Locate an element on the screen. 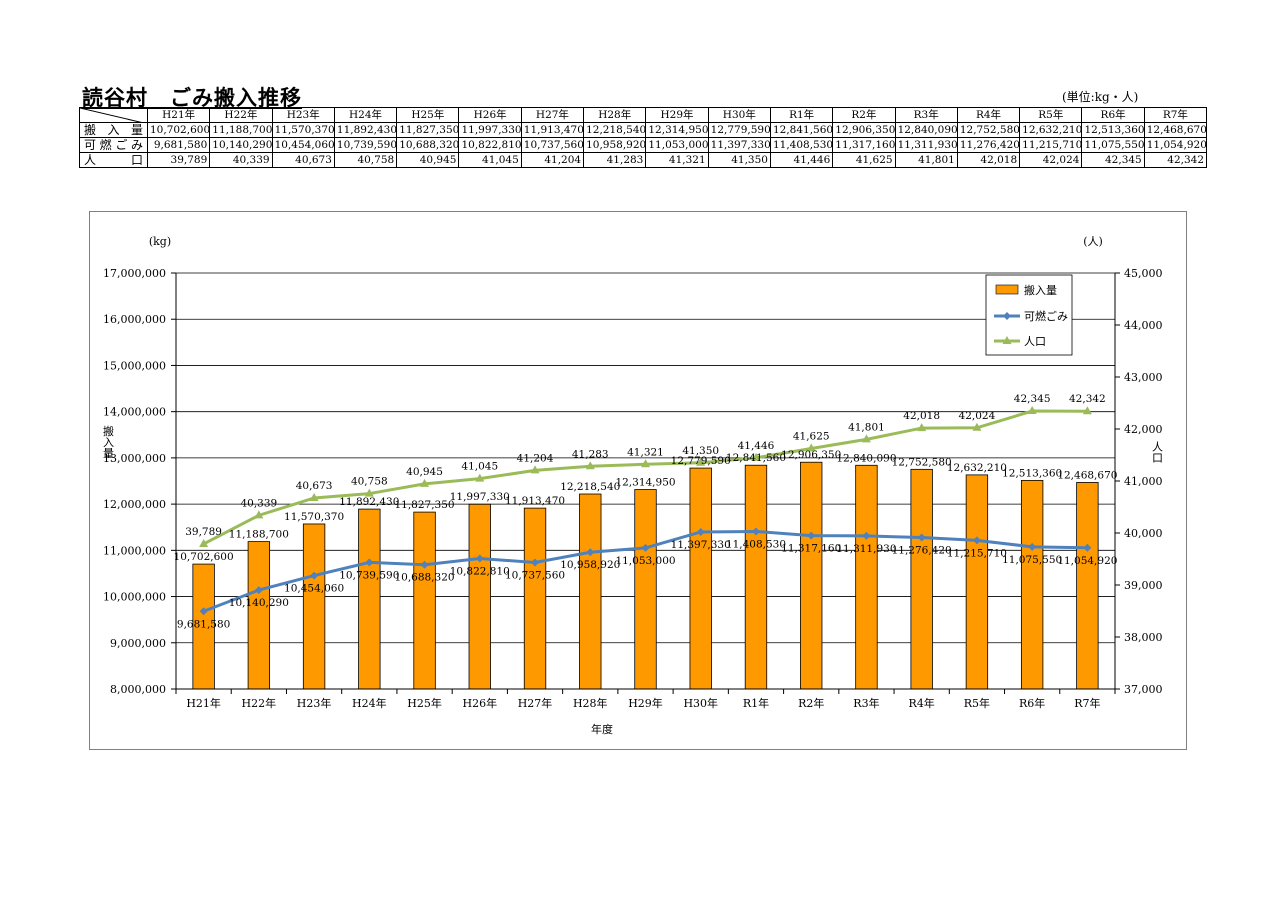  y-tick-label: 14,000,000 is located at coordinates (134, 412).